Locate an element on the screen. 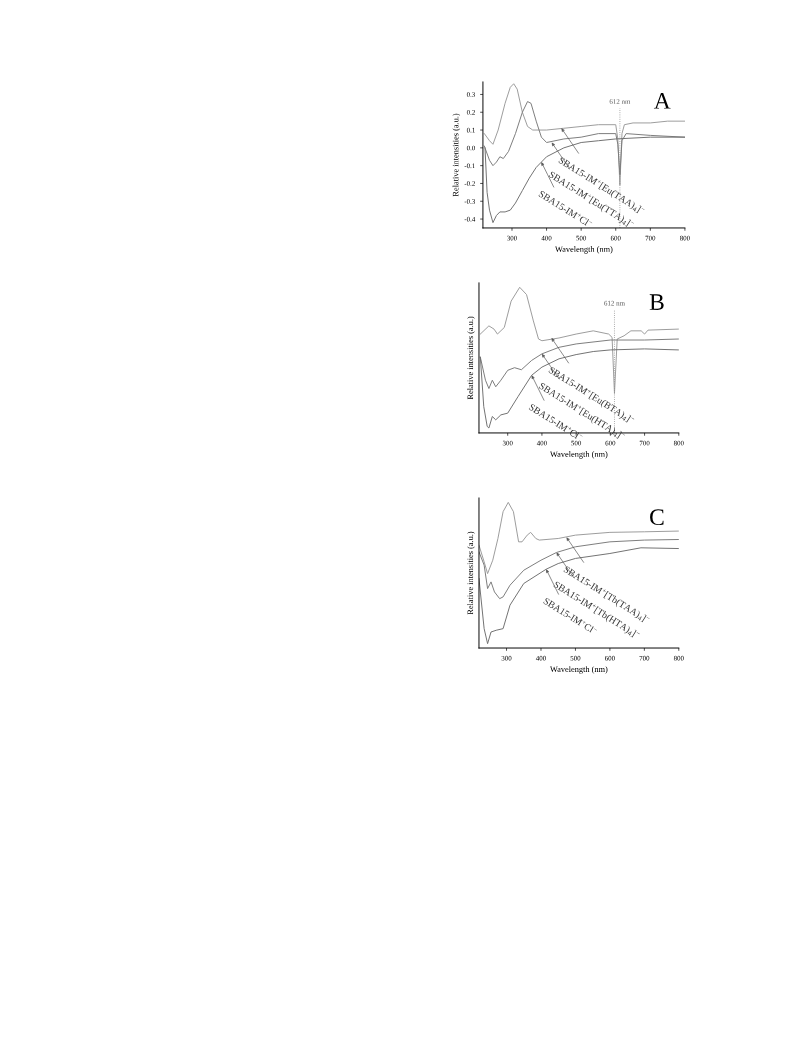  chart-title: B is located at coordinates (656, 302).